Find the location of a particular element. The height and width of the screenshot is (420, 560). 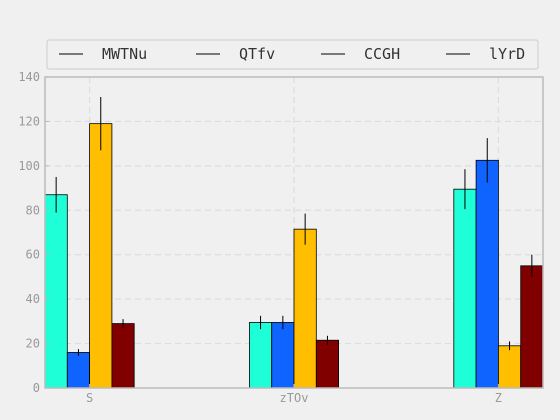

legend-label: QTfv is located at coordinates (257, 54).